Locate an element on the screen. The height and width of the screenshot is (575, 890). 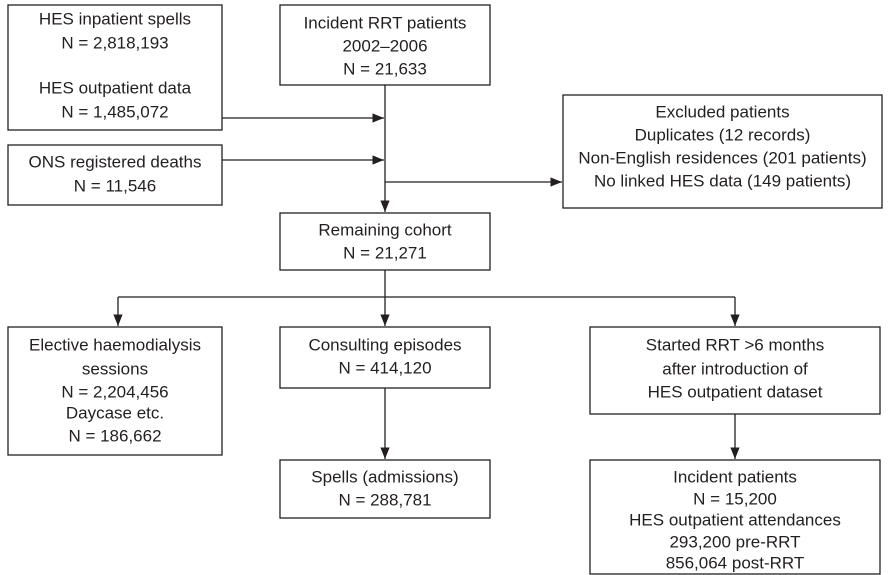
node-text: HES inpatient spells is located at coordinates (115, 18).